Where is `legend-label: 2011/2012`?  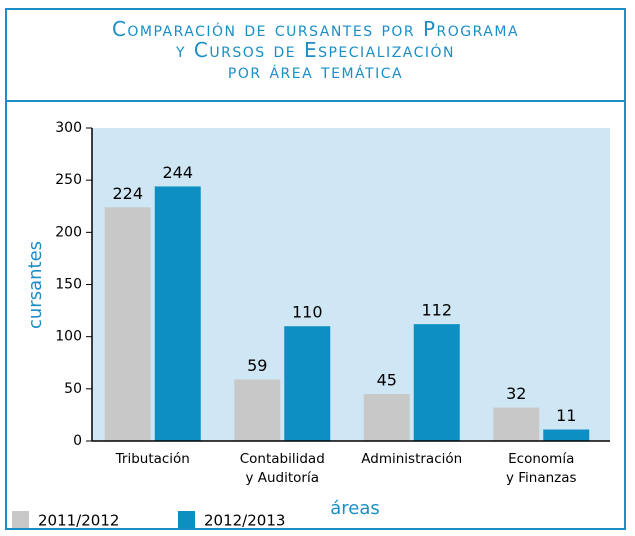 legend-label: 2011/2012 is located at coordinates (78, 521).